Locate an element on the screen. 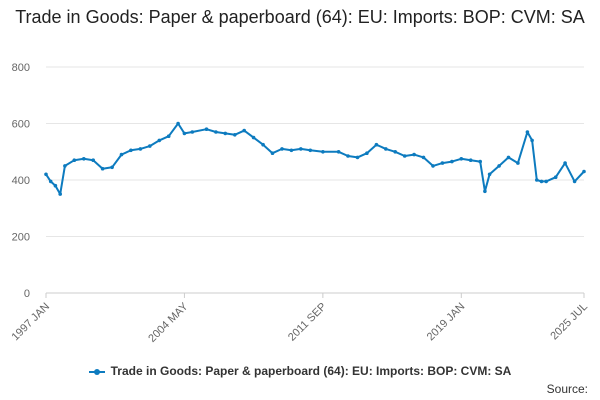 The height and width of the screenshot is (400, 600). x-axis: 1997 JAN 2004 MAY 2011 SEP 2019 JAN 2025 JUL is located at coordinates (299, 318).